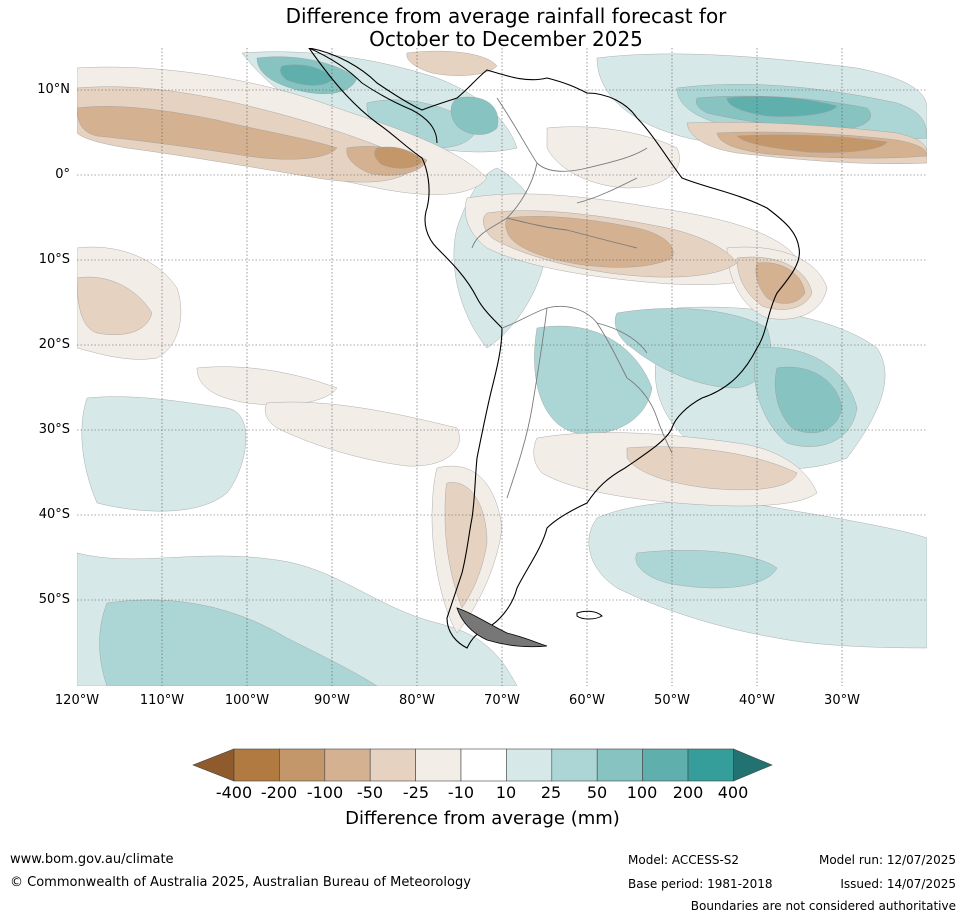 The width and height of the screenshot is (965, 919). Describe the element at coordinates (842, 700) in the screenshot. I see `lon-label-30w: 30°W` at that location.